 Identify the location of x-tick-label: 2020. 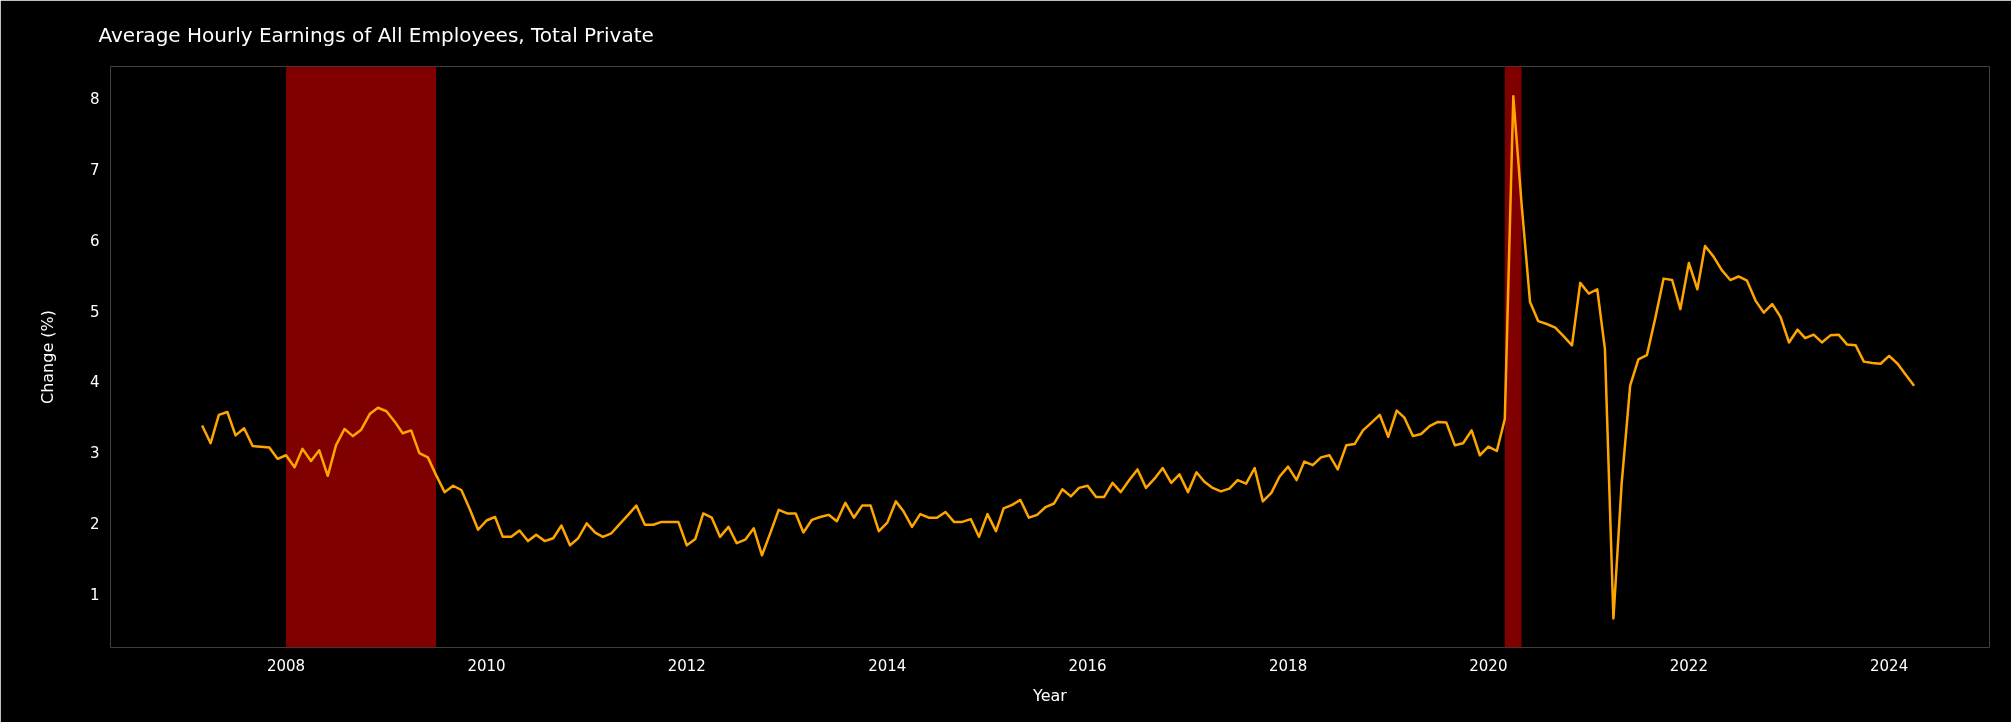
(1488, 665).